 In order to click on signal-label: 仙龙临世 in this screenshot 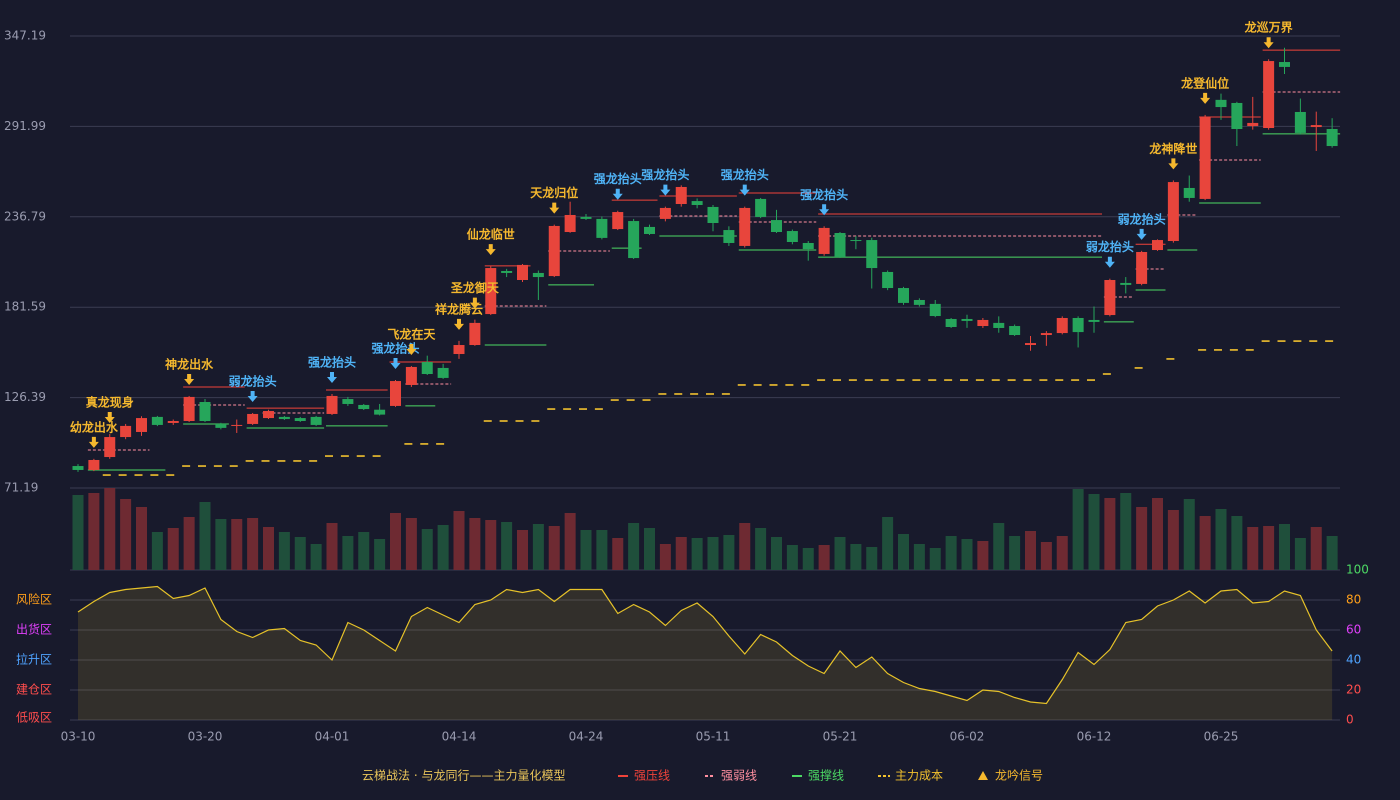, I will do `click(491, 234)`.